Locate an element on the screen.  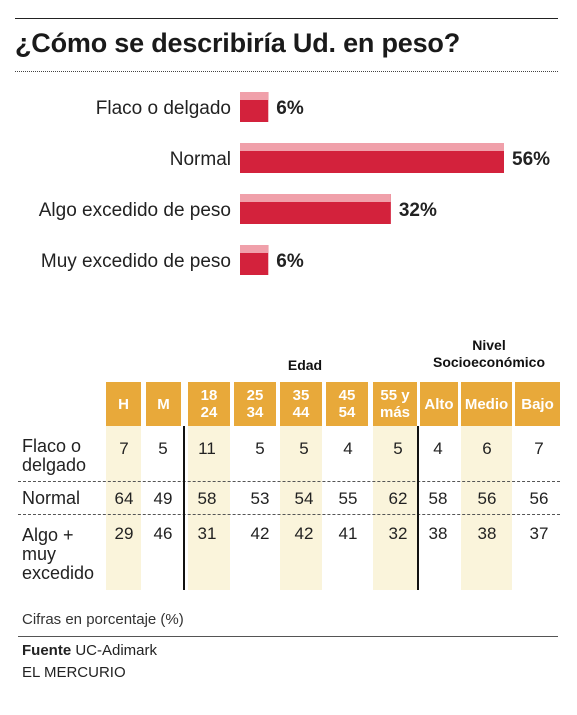
column-header-alto: Alto is located at coordinates (439, 404).